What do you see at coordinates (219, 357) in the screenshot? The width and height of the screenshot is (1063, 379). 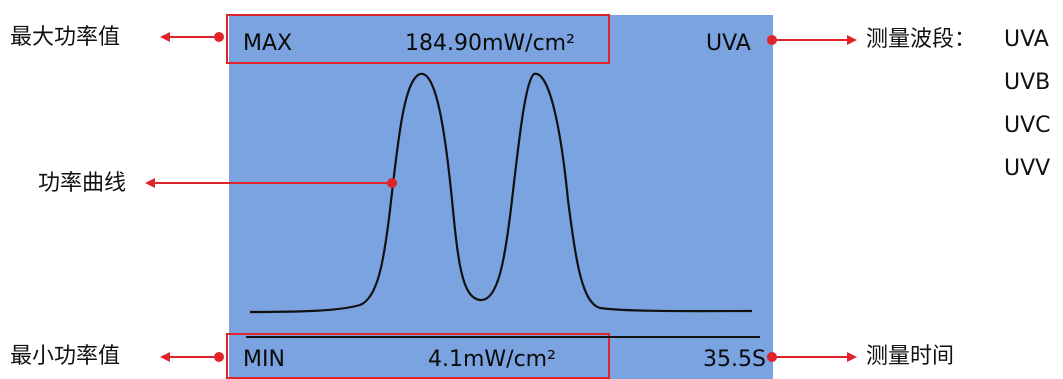 I see `min-power-dot` at bounding box center [219, 357].